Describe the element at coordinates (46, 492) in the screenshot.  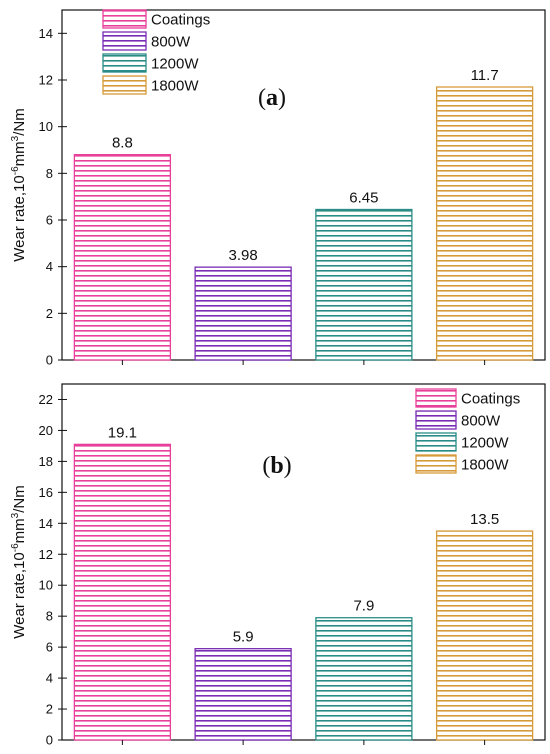
I see `y-tick-label: 16` at that location.